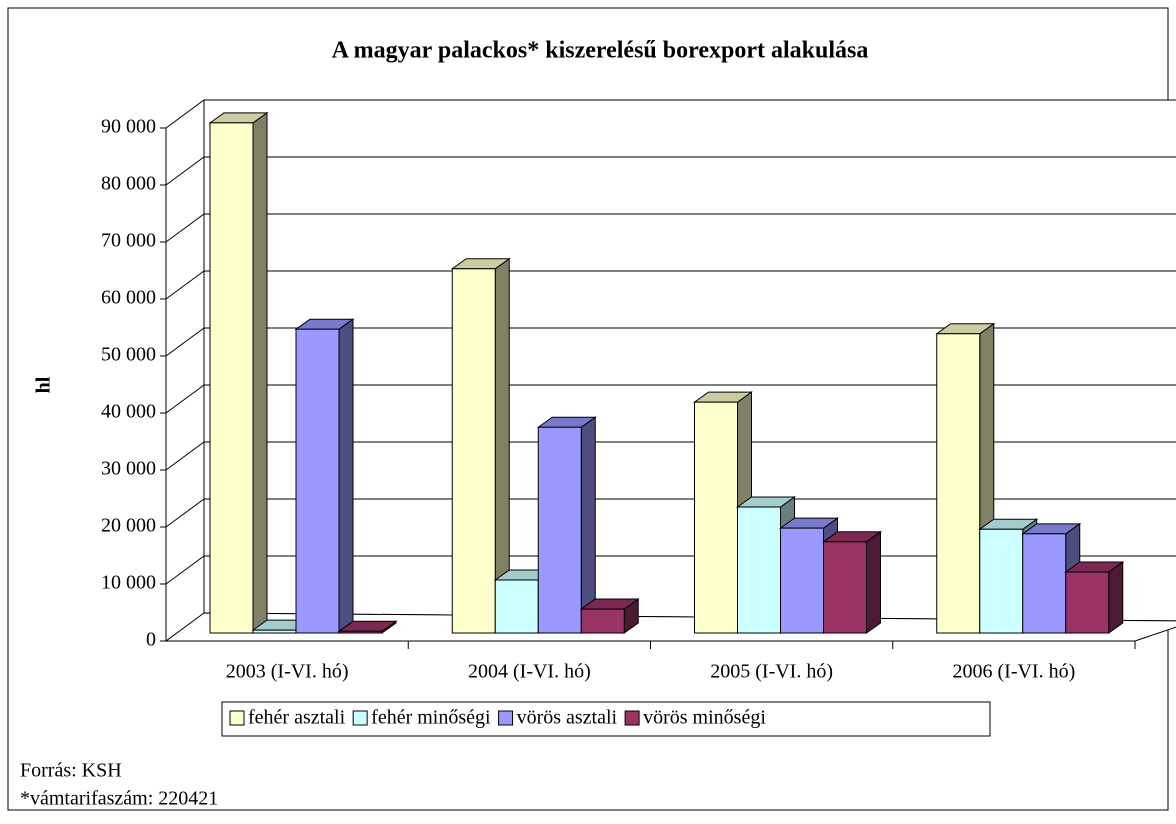 The width and height of the screenshot is (1176, 824). What do you see at coordinates (128, 412) in the screenshot?
I see `y-tick-label: 40 000` at bounding box center [128, 412].